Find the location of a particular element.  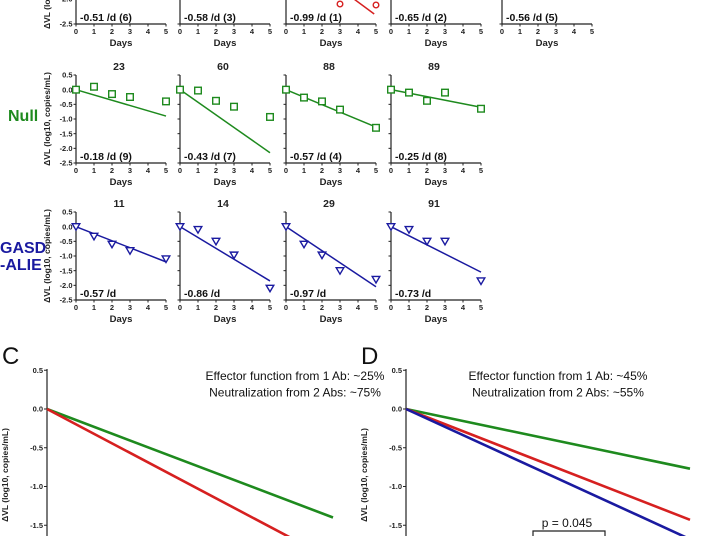

panel-null-1: 60 0 1 2 3 4 5 Days -0.43 /d (7) is located at coordinates (225, 124).